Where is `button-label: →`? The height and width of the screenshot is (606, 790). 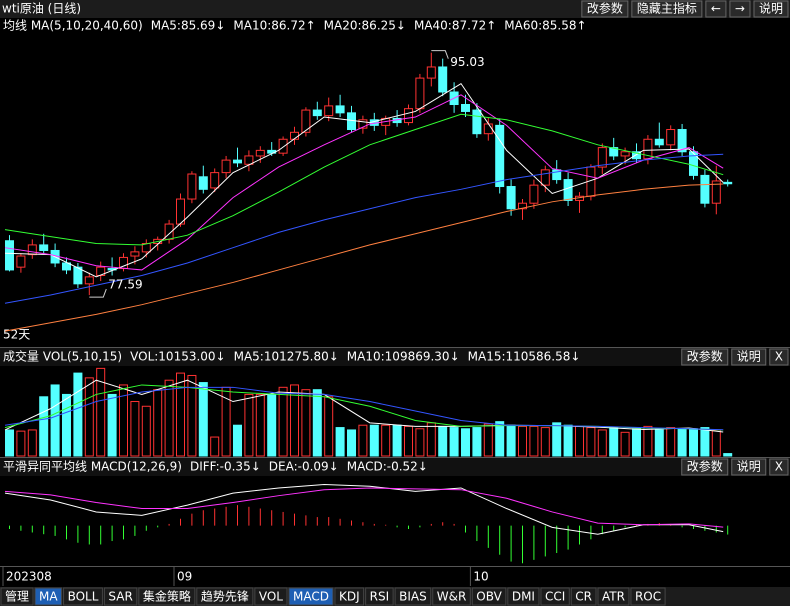 button-label: → is located at coordinates (740, 9).